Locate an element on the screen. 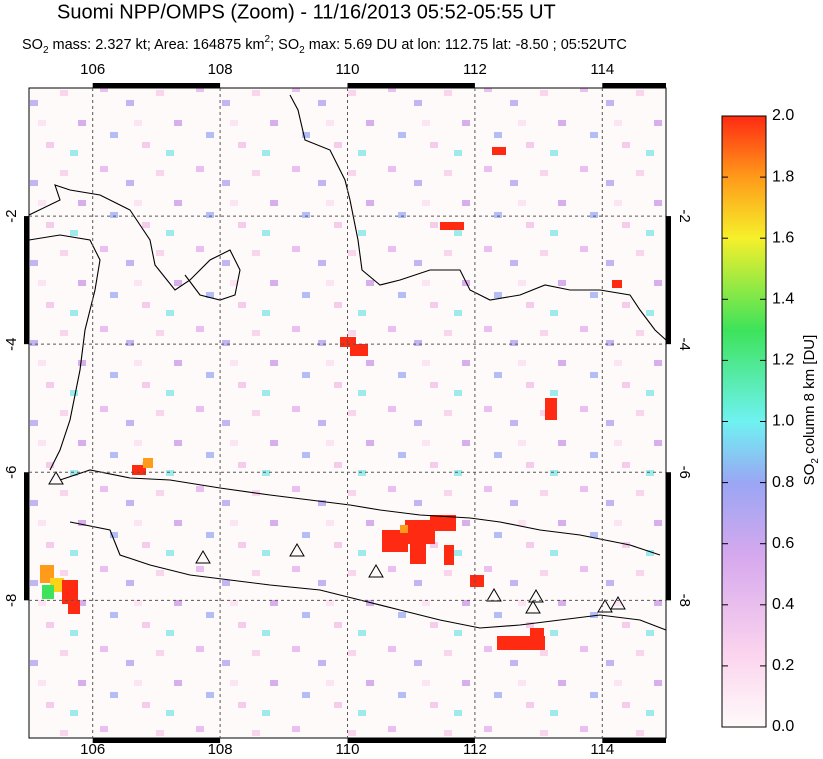 The image size is (823, 759). colorbar-tick-label: 1.0 is located at coordinates (783, 421).